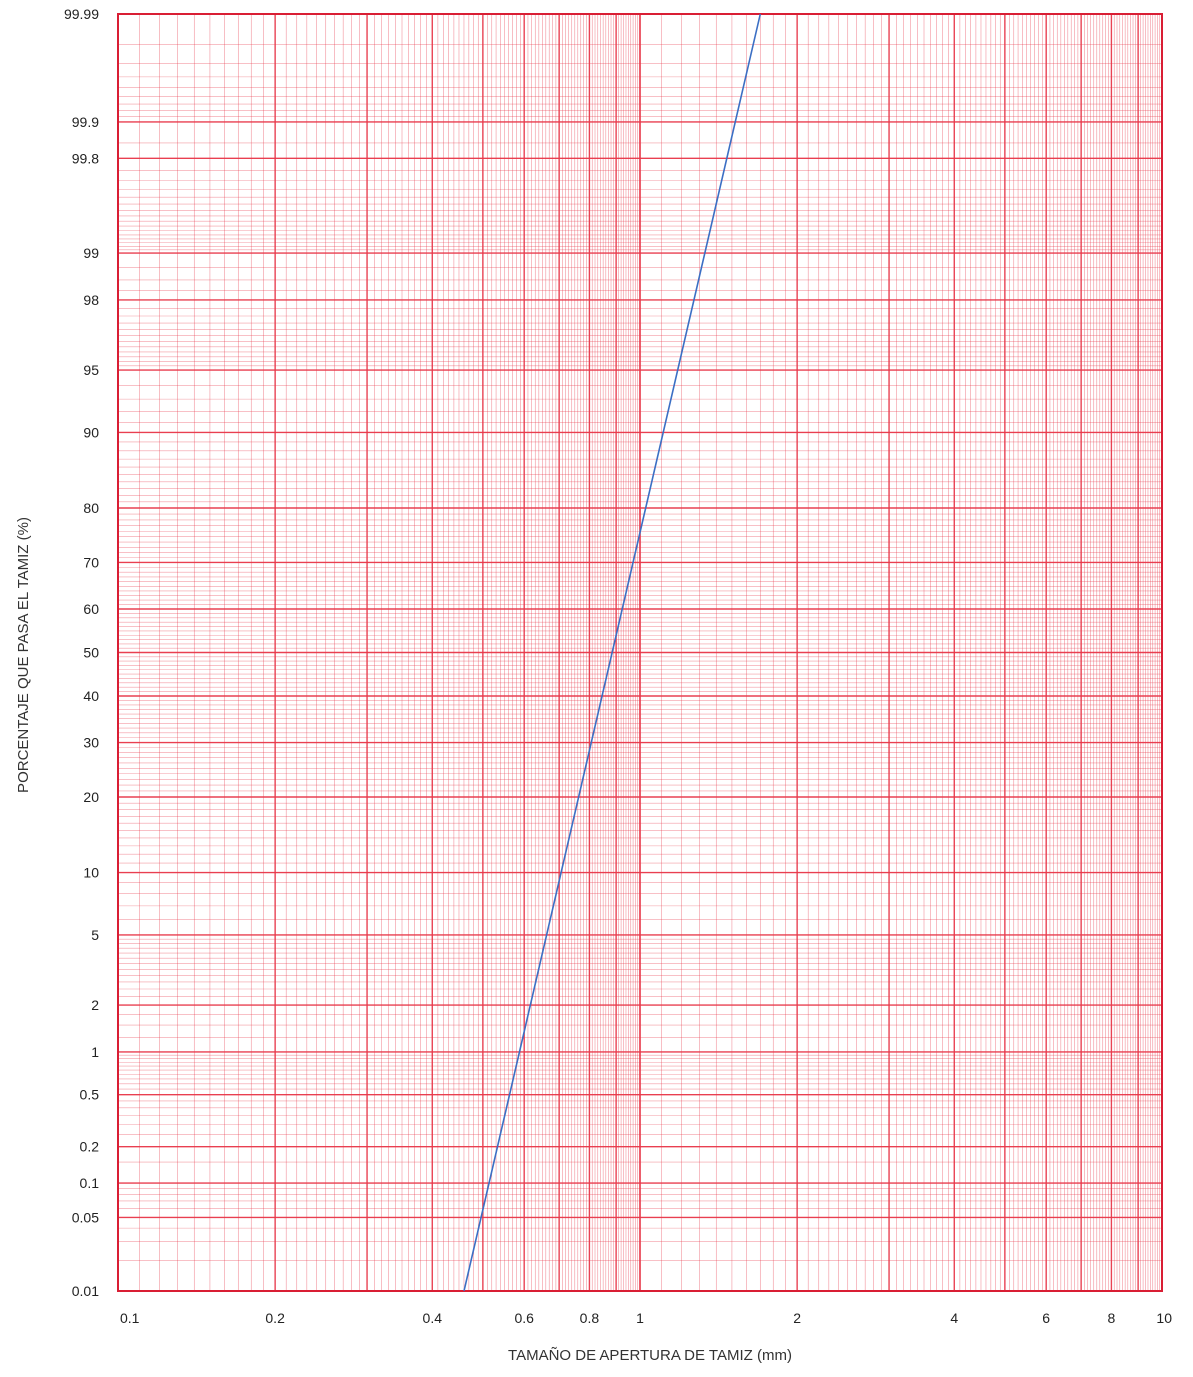 The height and width of the screenshot is (1377, 1193). Describe the element at coordinates (650, 1355) in the screenshot. I see `x-axis-title: TAMAÑO DE APERTURA DE TAMIZ (mm)` at that location.